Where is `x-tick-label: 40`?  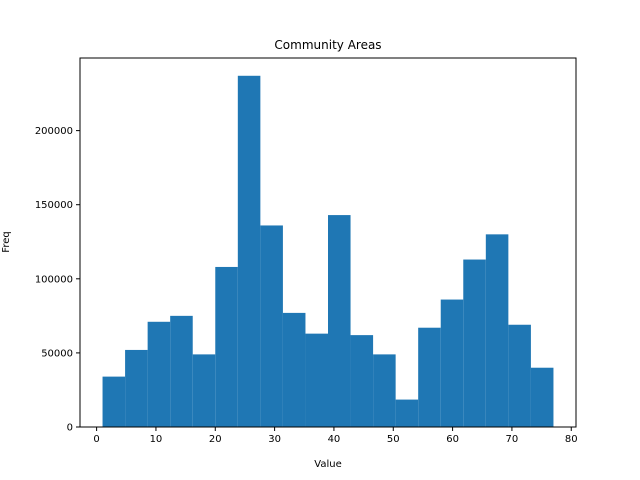 x-tick-label: 40 is located at coordinates (334, 439).